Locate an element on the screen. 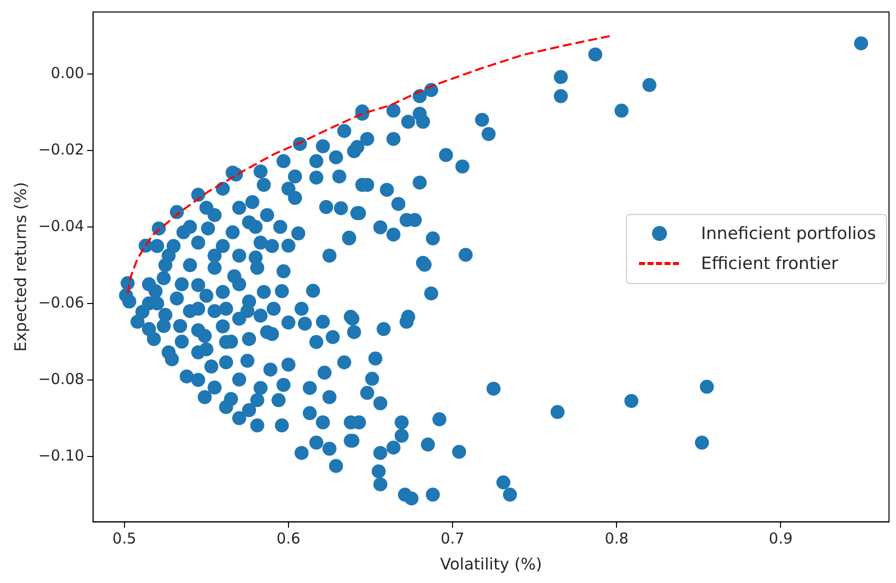  y-tick-label: 0.00 is located at coordinates (67, 73).